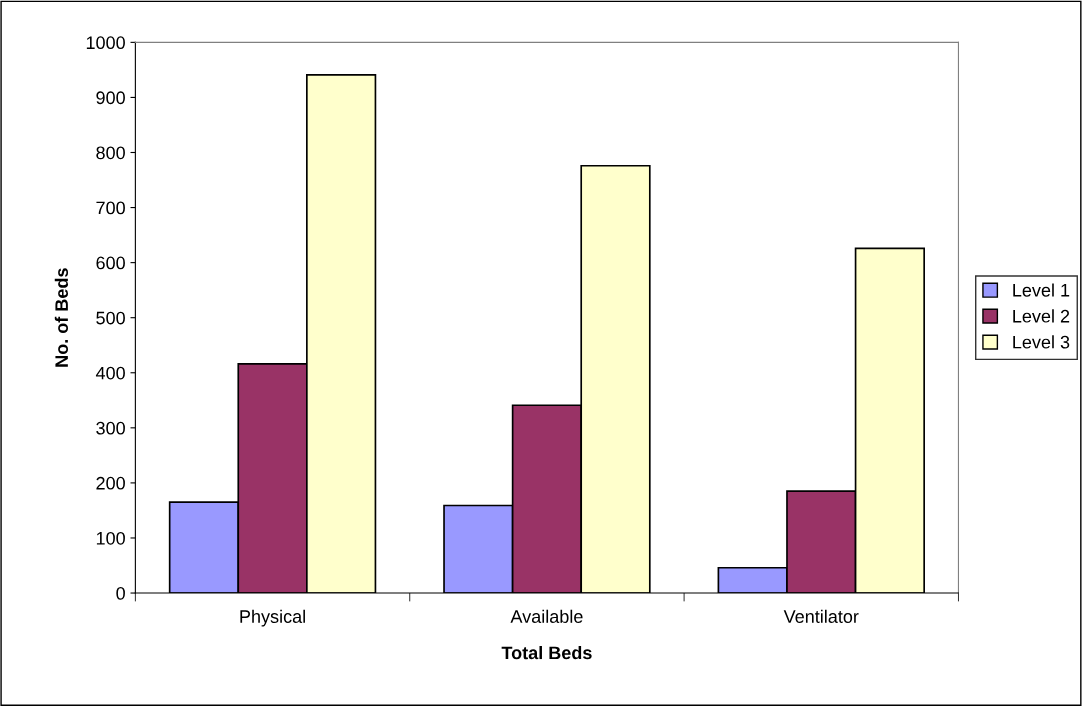  What do you see at coordinates (110, 428) in the screenshot?
I see `y-tick-label: 300` at bounding box center [110, 428].